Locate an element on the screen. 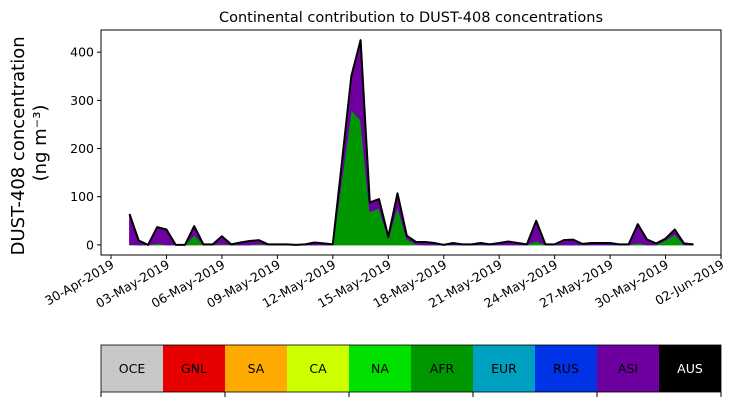  legend-colorbar: OCE GNL SA CA NA AFR EUR RUS ASI AUS is located at coordinates (411, 370).